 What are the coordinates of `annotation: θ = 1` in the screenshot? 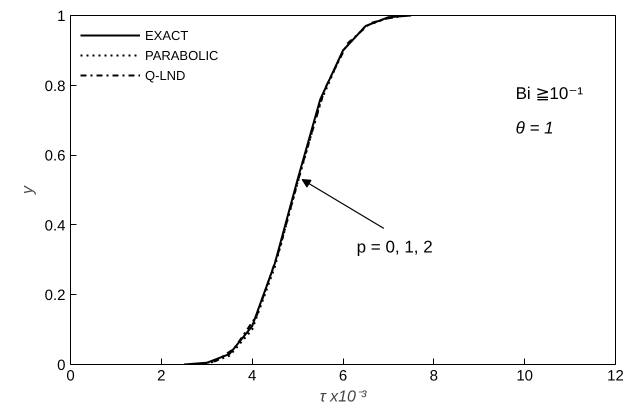 It's located at (535, 128).